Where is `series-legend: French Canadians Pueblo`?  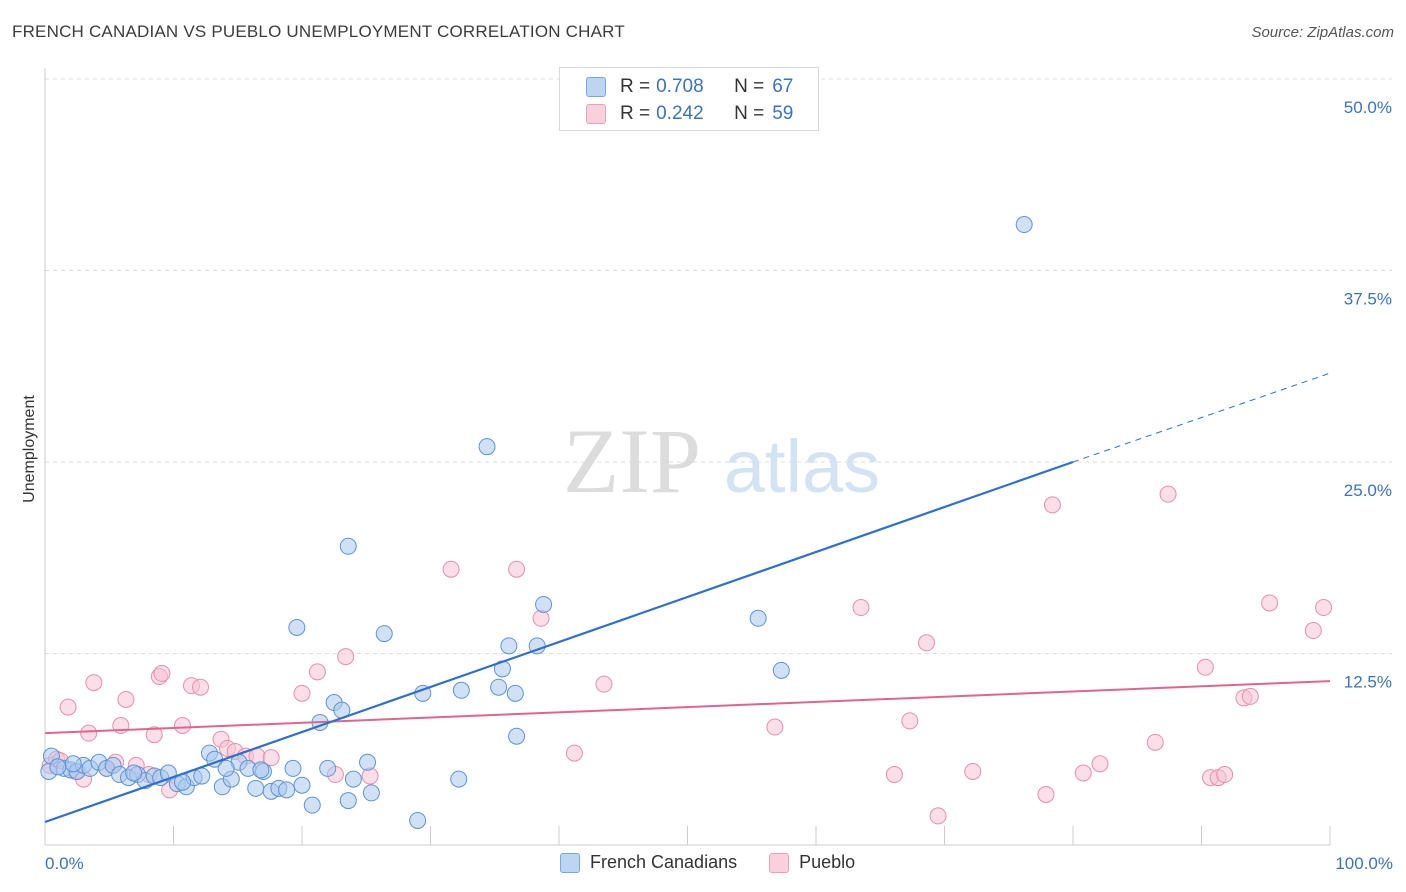
series-legend: French Canadians Pueblo is located at coordinates (723, 862).